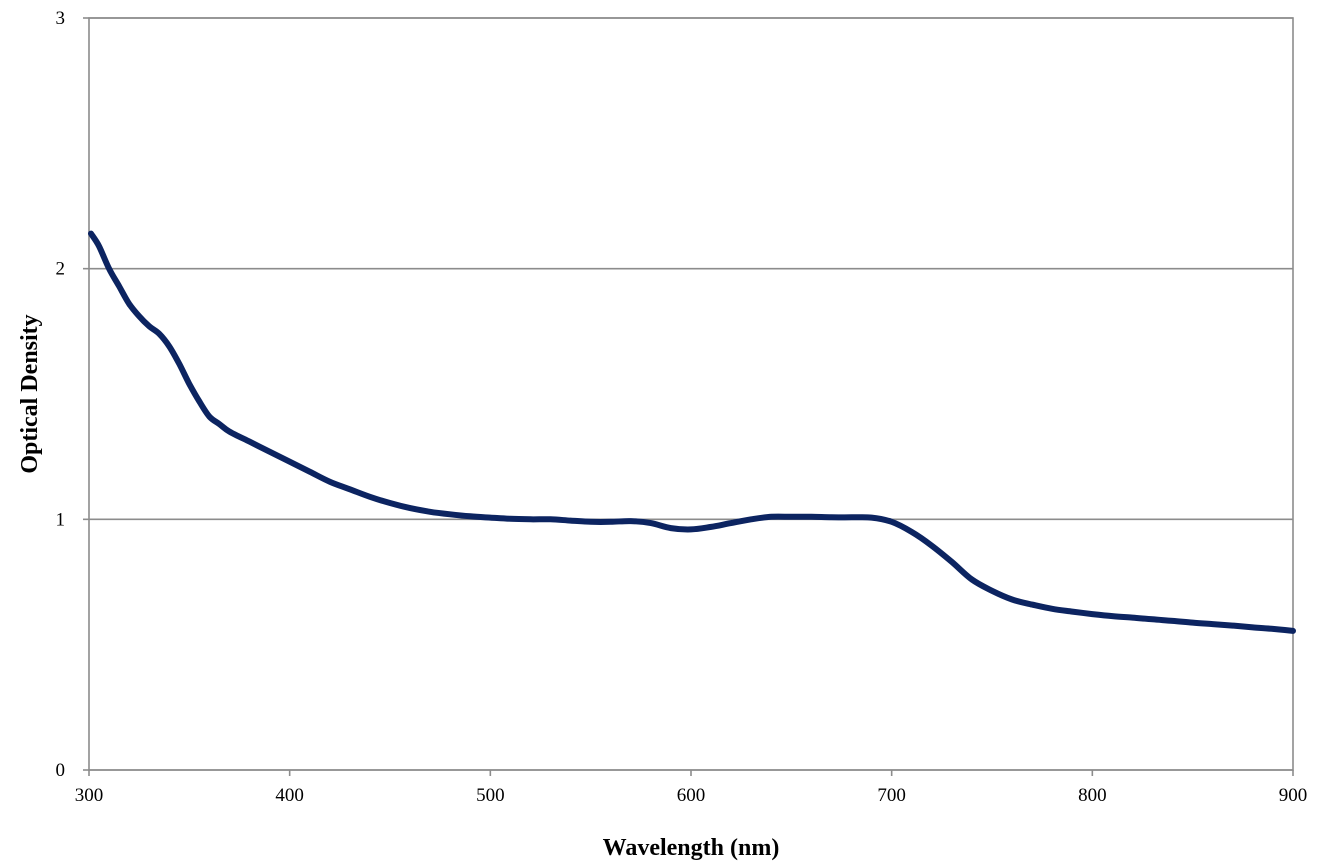  Describe the element at coordinates (30, 393) in the screenshot. I see `y-axis-title: Optical Density` at that location.